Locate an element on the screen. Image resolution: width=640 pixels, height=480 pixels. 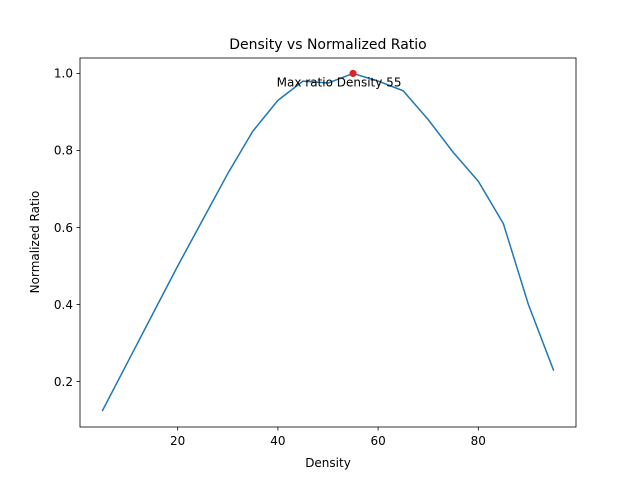
y-tick-label: 0.4 is located at coordinates (63, 305).